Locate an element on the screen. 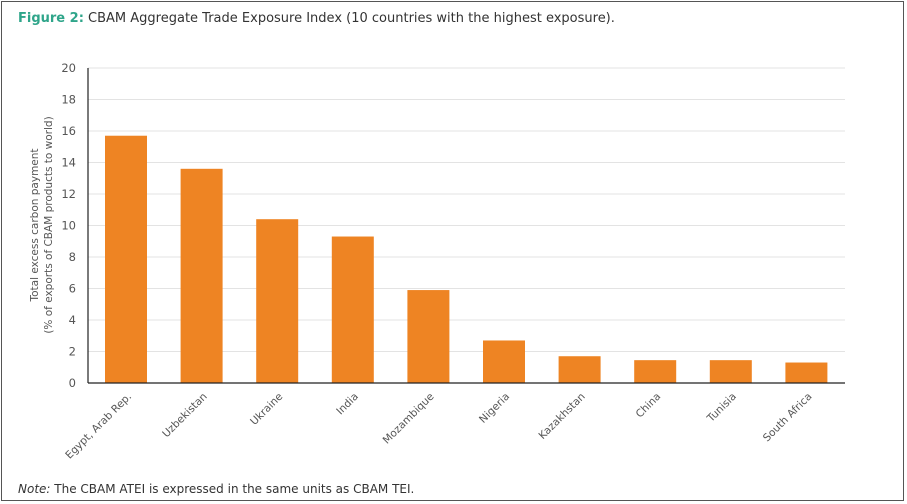 This screenshot has height=504, width=907. x-tick-label: Uzbekistan is located at coordinates (184, 415).